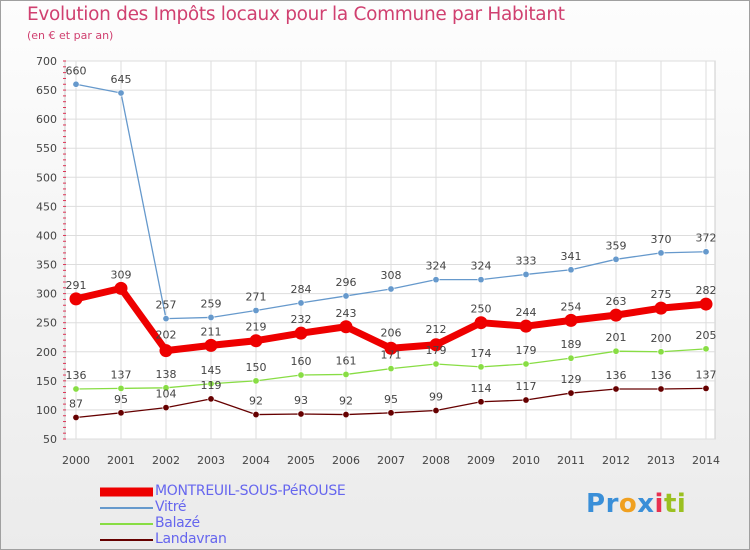 This screenshot has height=550, width=750. What do you see at coordinates (301, 319) in the screenshot?
I see `data-label: 232` at bounding box center [301, 319].